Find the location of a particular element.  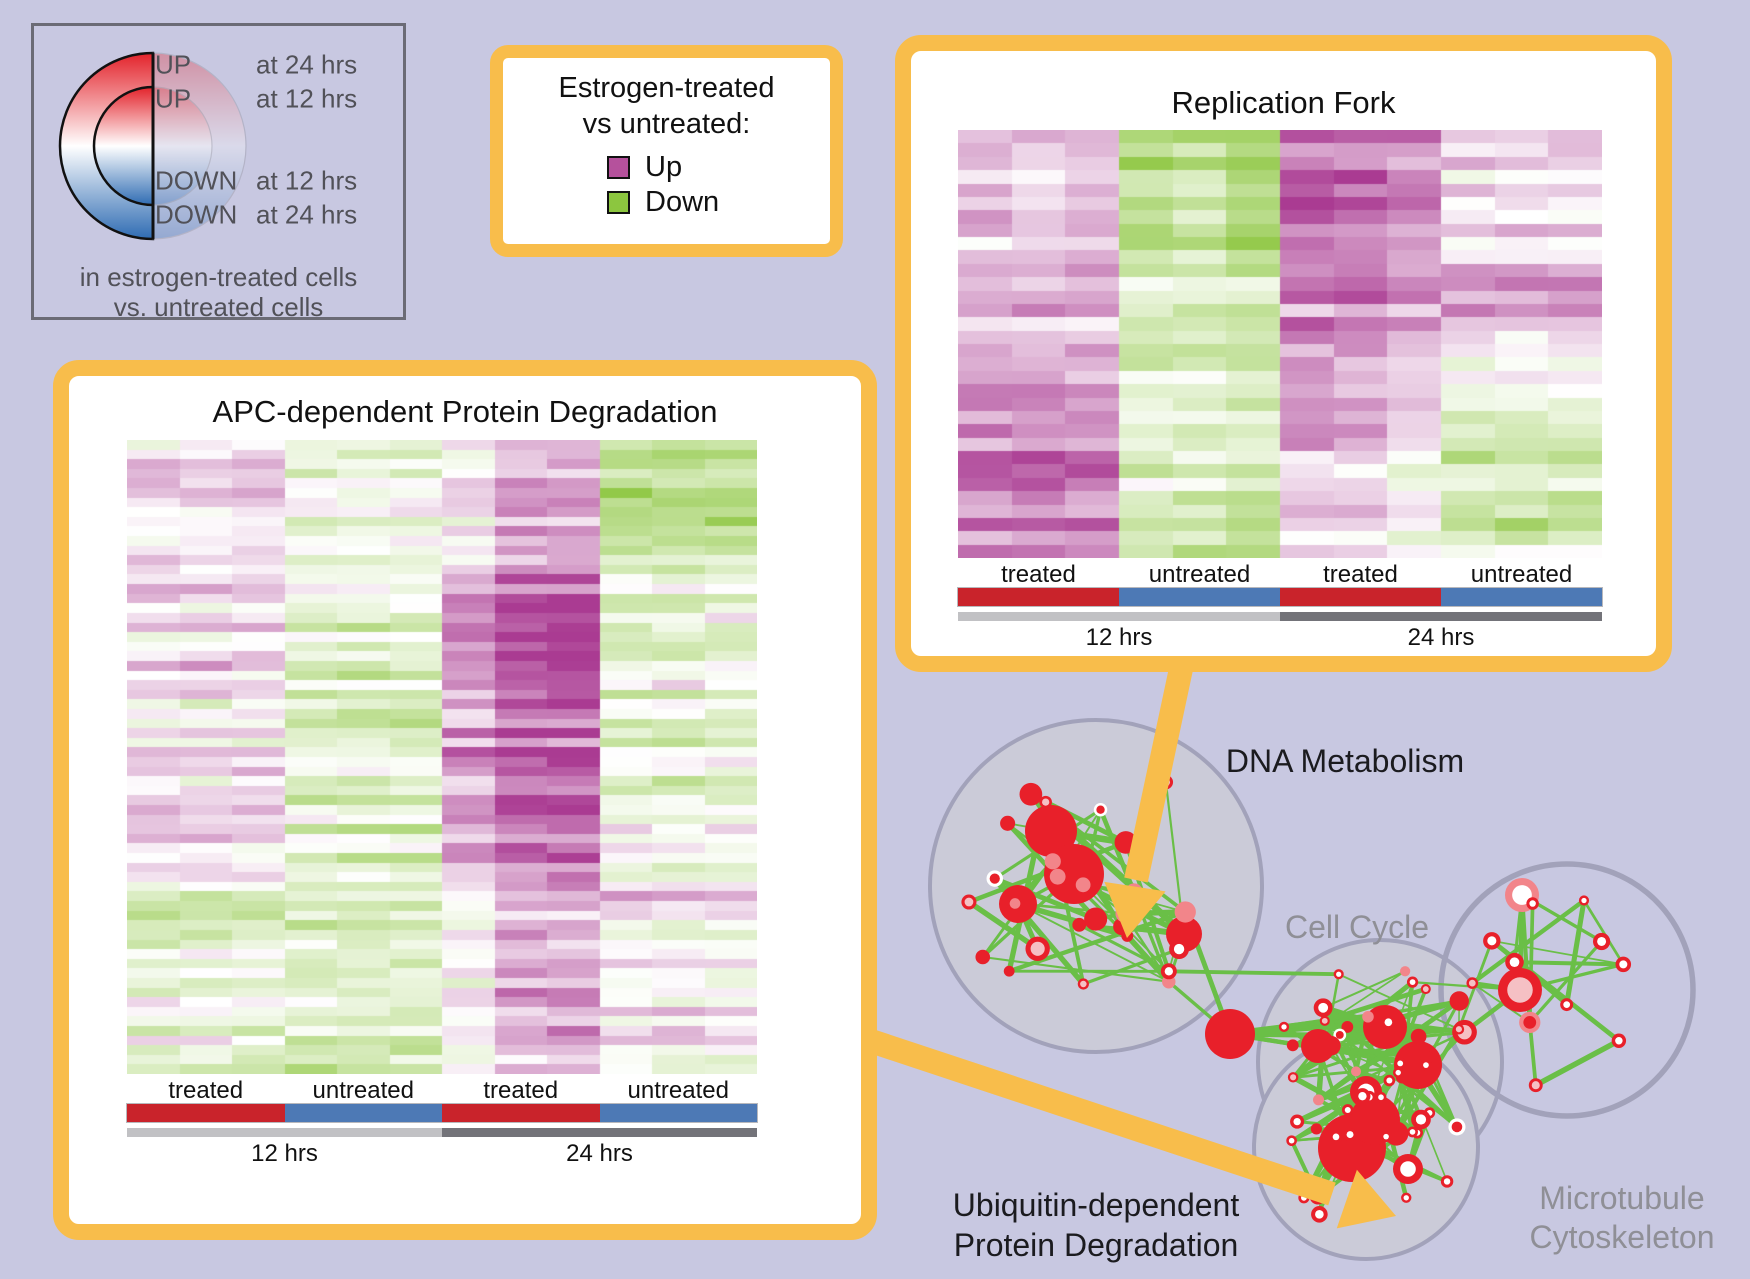

arrow-replication-fork-to-dna-metabolism-shaft is located at coordinates (1160, 765).